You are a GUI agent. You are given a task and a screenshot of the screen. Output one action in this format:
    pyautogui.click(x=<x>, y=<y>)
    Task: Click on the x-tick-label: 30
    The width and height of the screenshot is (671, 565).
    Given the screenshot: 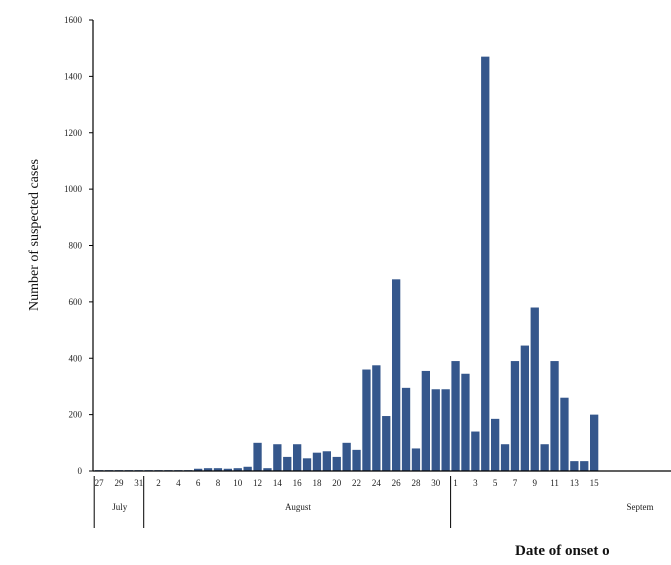 What is the action you would take?
    pyautogui.click(x=436, y=483)
    